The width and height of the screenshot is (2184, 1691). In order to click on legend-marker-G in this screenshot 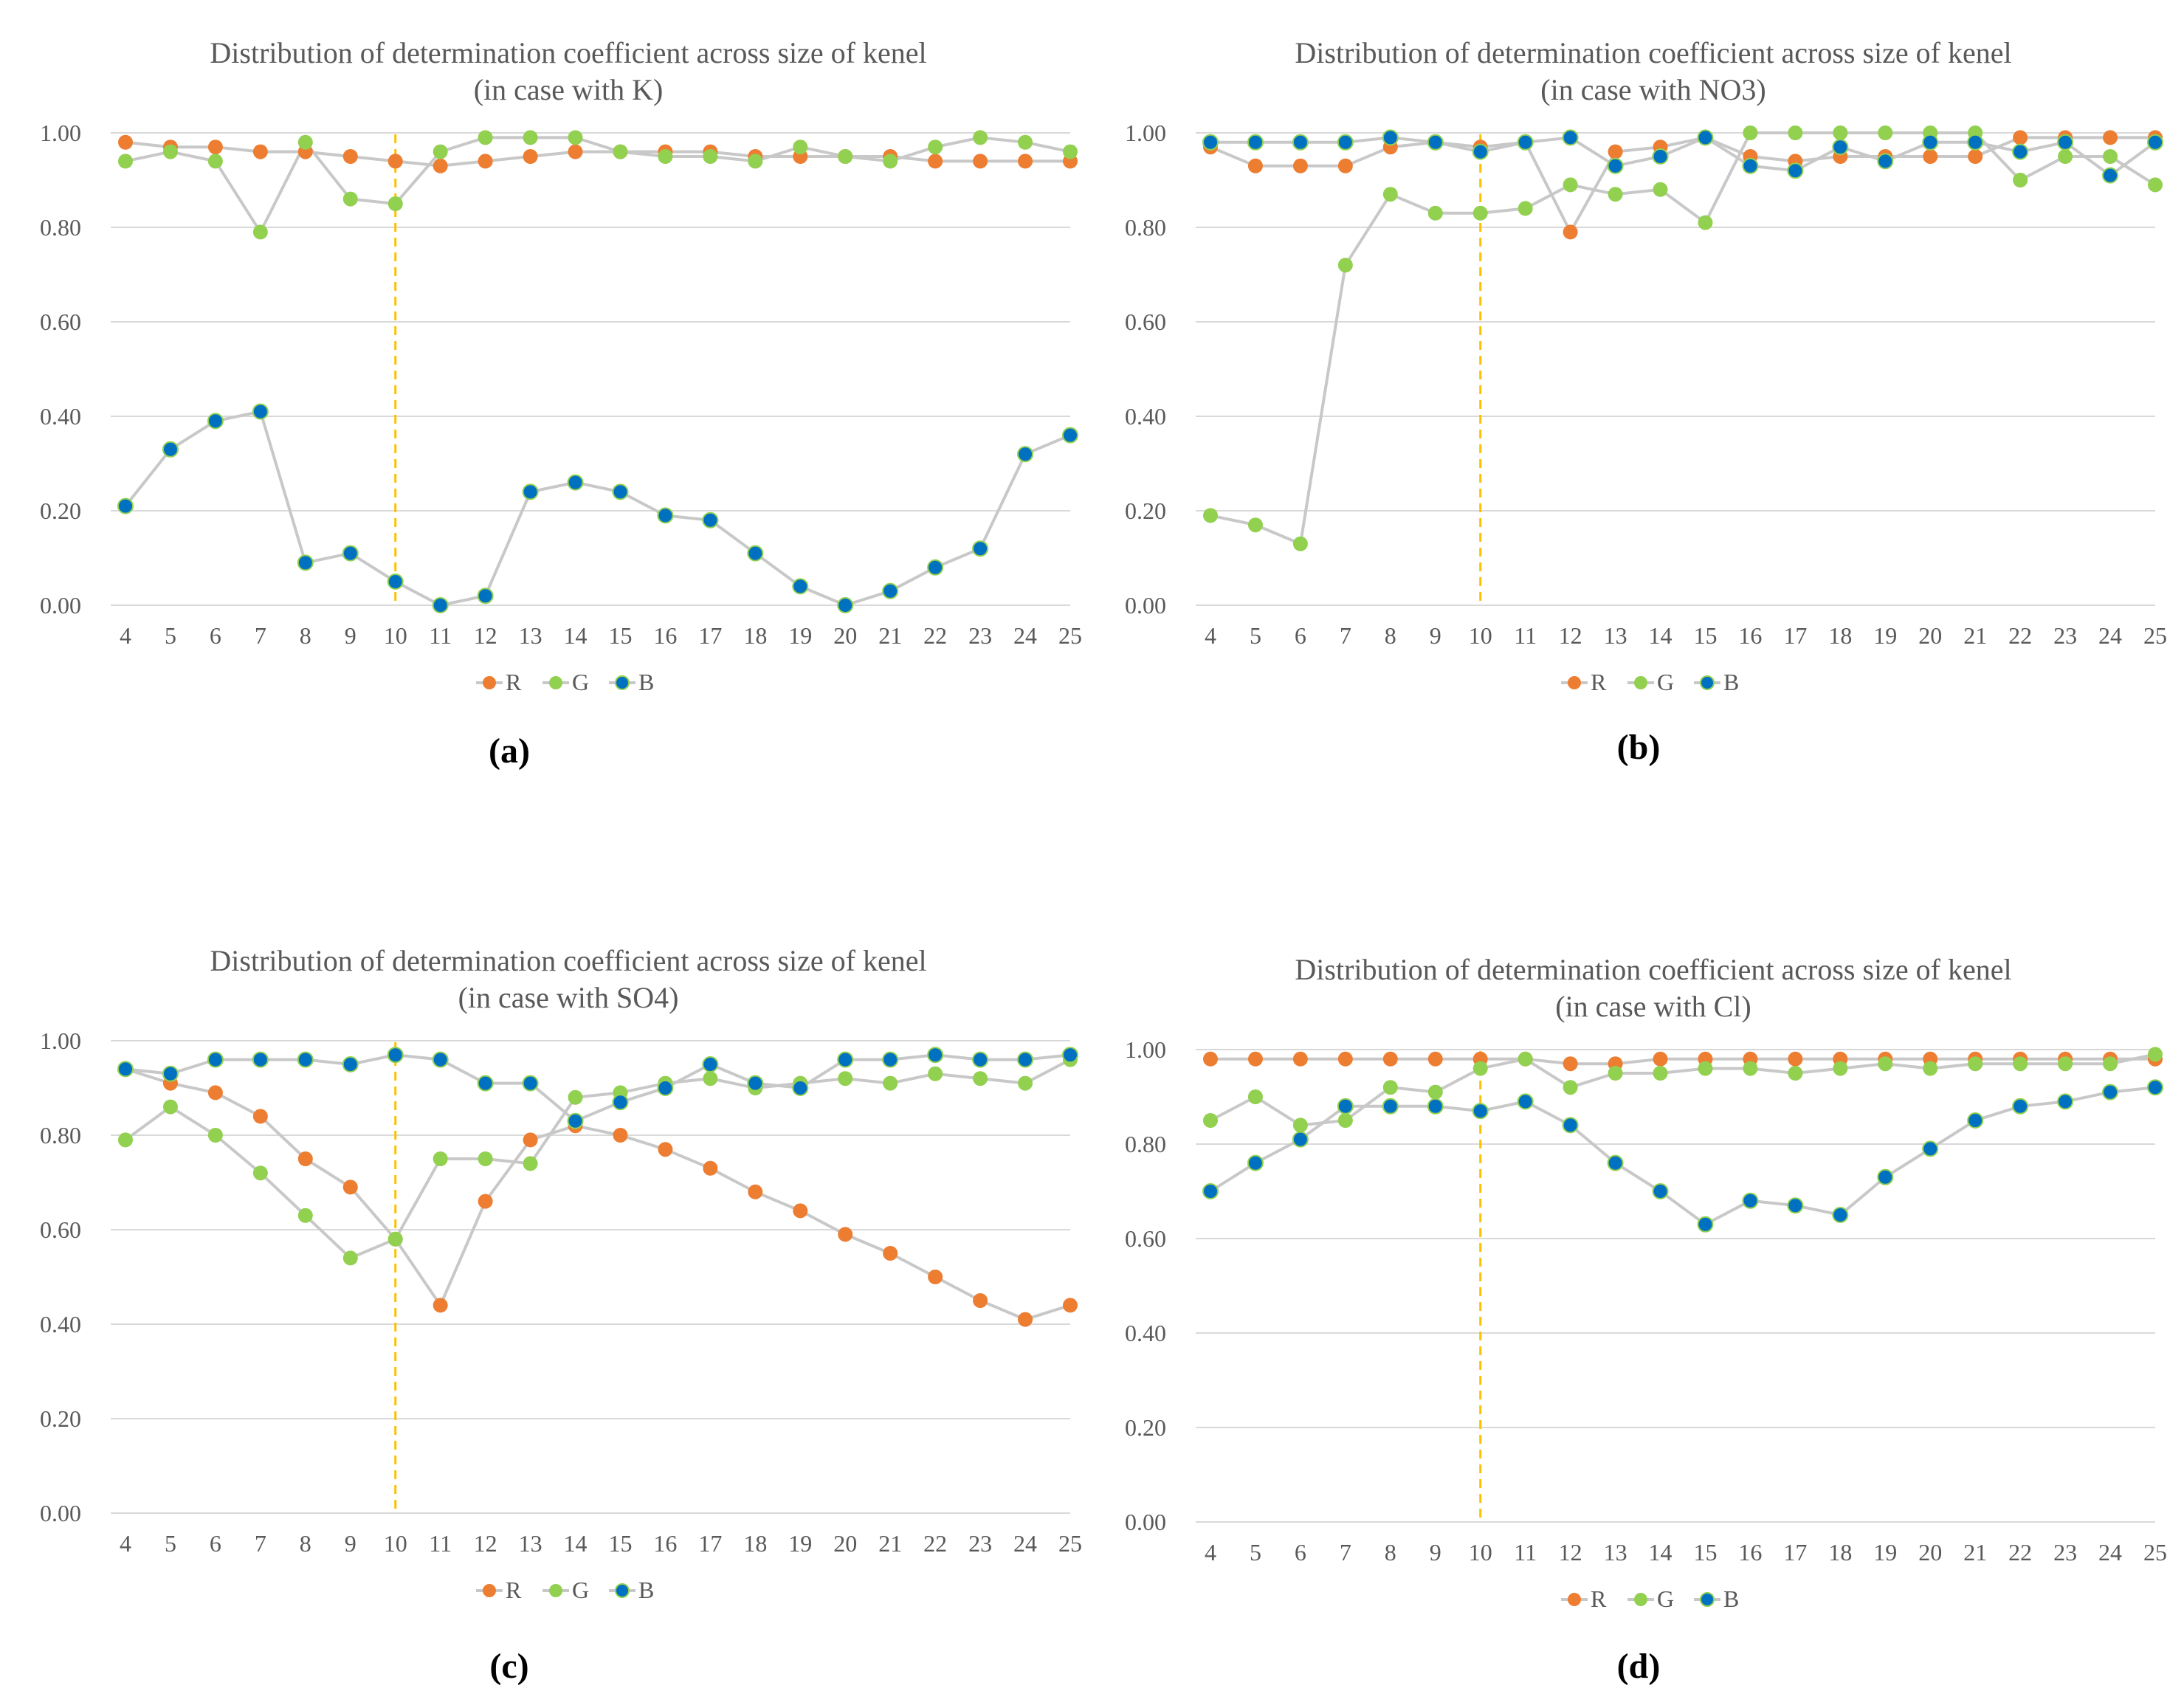, I will do `click(555, 1590)`.